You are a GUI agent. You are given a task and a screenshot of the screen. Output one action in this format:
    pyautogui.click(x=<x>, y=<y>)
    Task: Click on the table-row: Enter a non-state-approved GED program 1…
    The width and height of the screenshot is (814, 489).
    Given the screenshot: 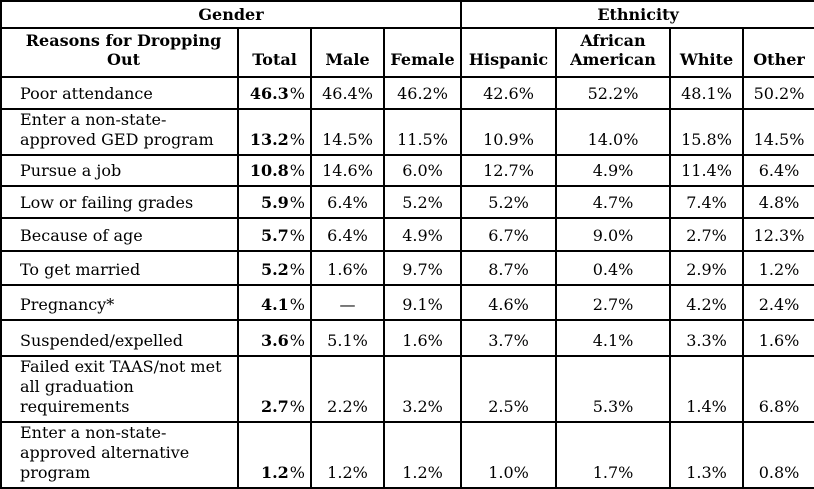 What is the action you would take?
    pyautogui.click(x=407, y=132)
    